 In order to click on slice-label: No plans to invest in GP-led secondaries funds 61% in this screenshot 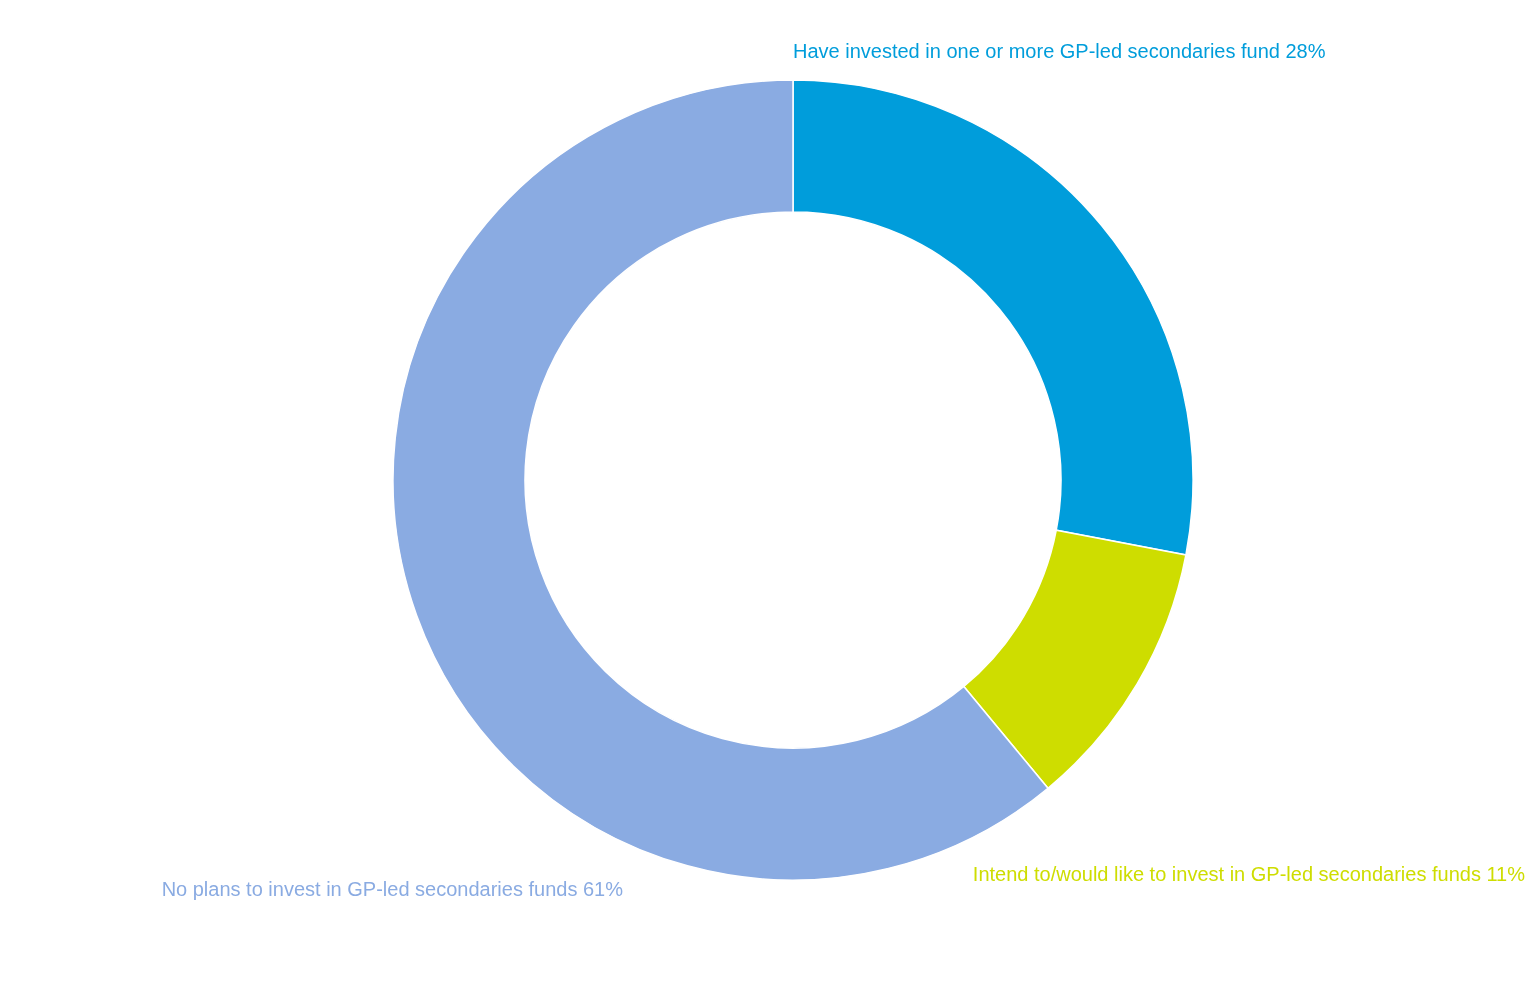, I will do `click(392, 889)`.